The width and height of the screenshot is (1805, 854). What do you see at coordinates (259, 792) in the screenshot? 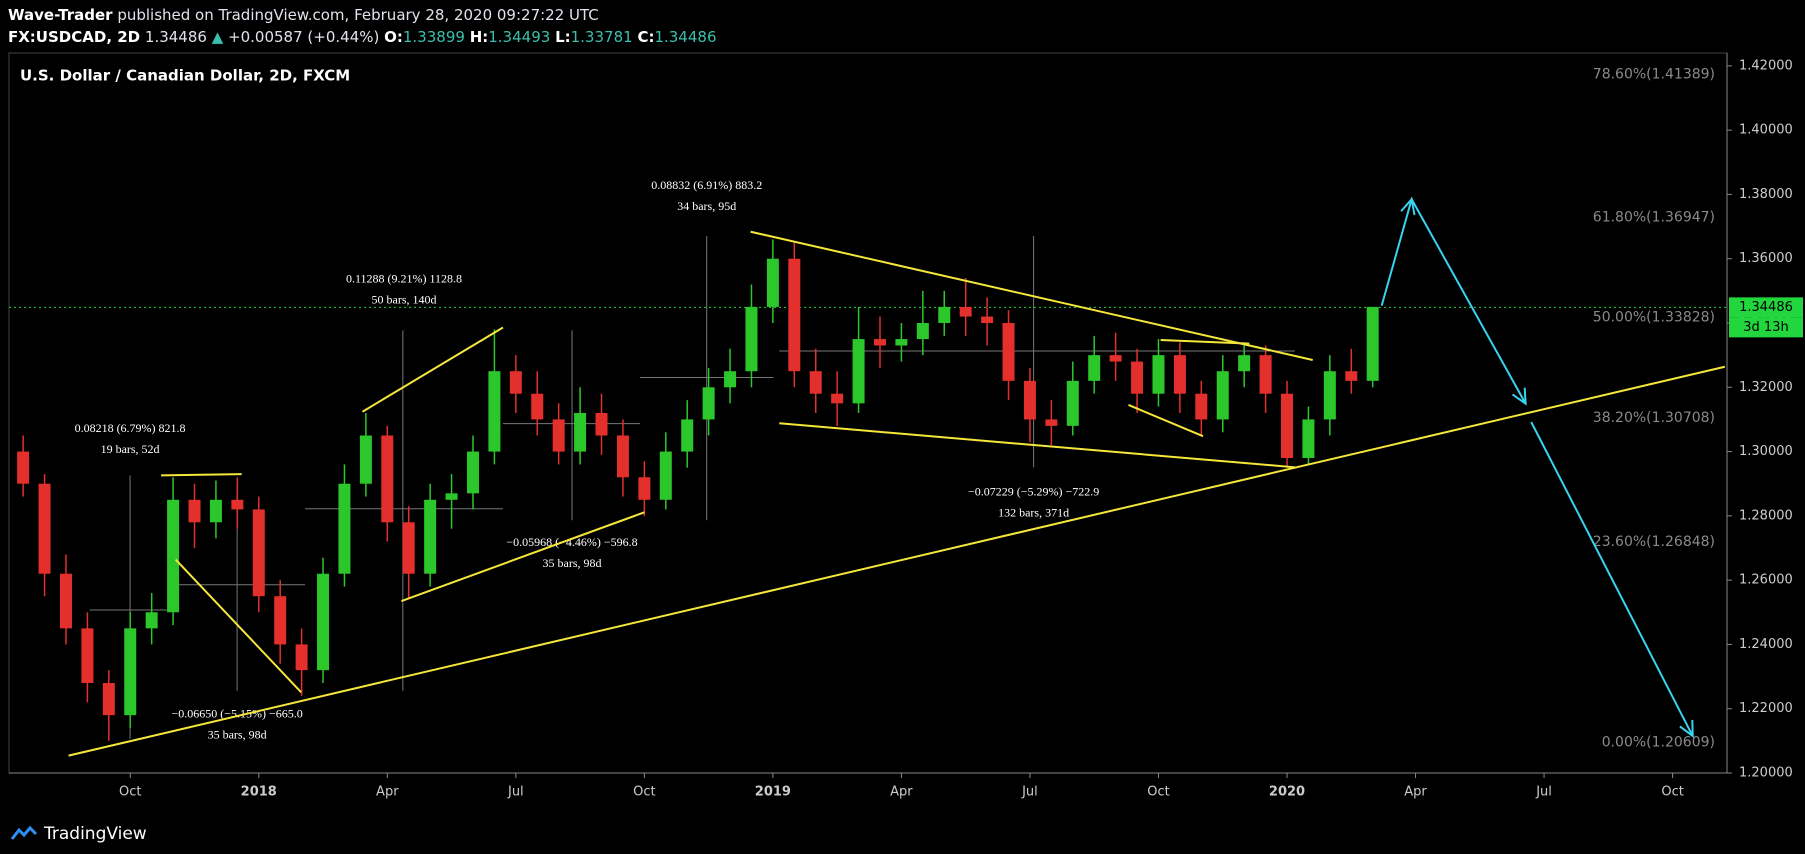
I see `x-tick-label: 2018` at bounding box center [259, 792].